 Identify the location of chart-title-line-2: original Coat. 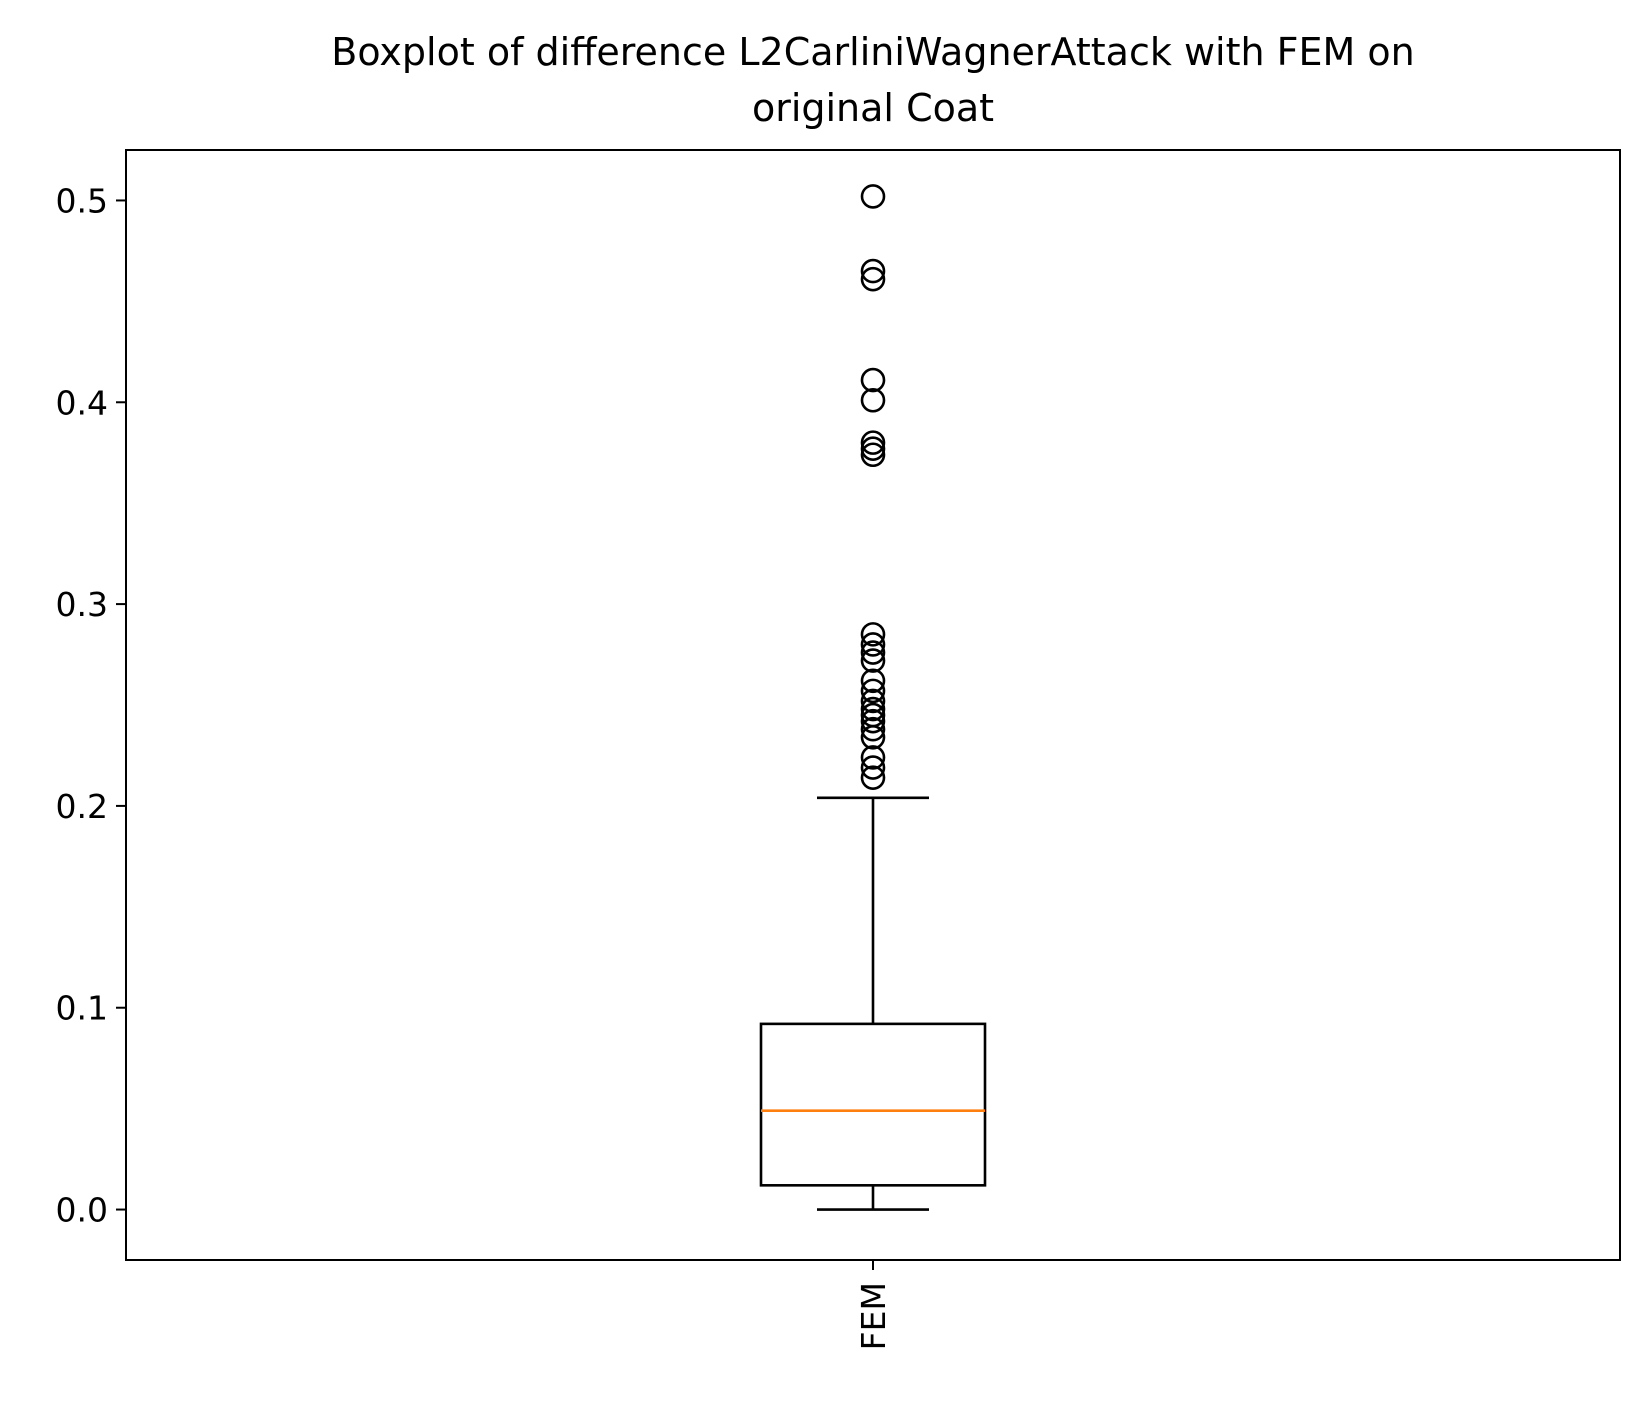
(873, 108).